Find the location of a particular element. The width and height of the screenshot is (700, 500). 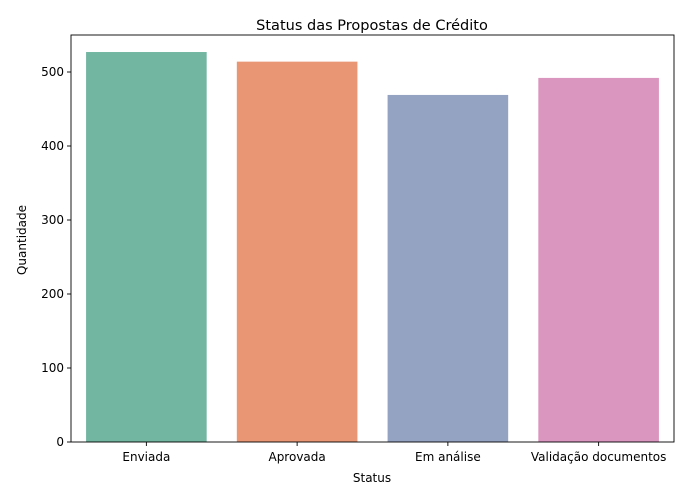

x-axis-label: Status is located at coordinates (372, 478).